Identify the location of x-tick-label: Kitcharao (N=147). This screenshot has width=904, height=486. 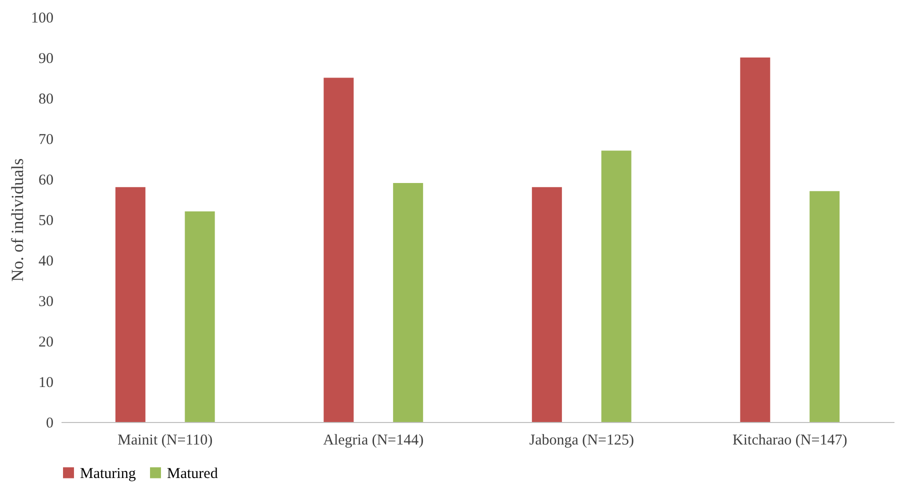
(790, 440).